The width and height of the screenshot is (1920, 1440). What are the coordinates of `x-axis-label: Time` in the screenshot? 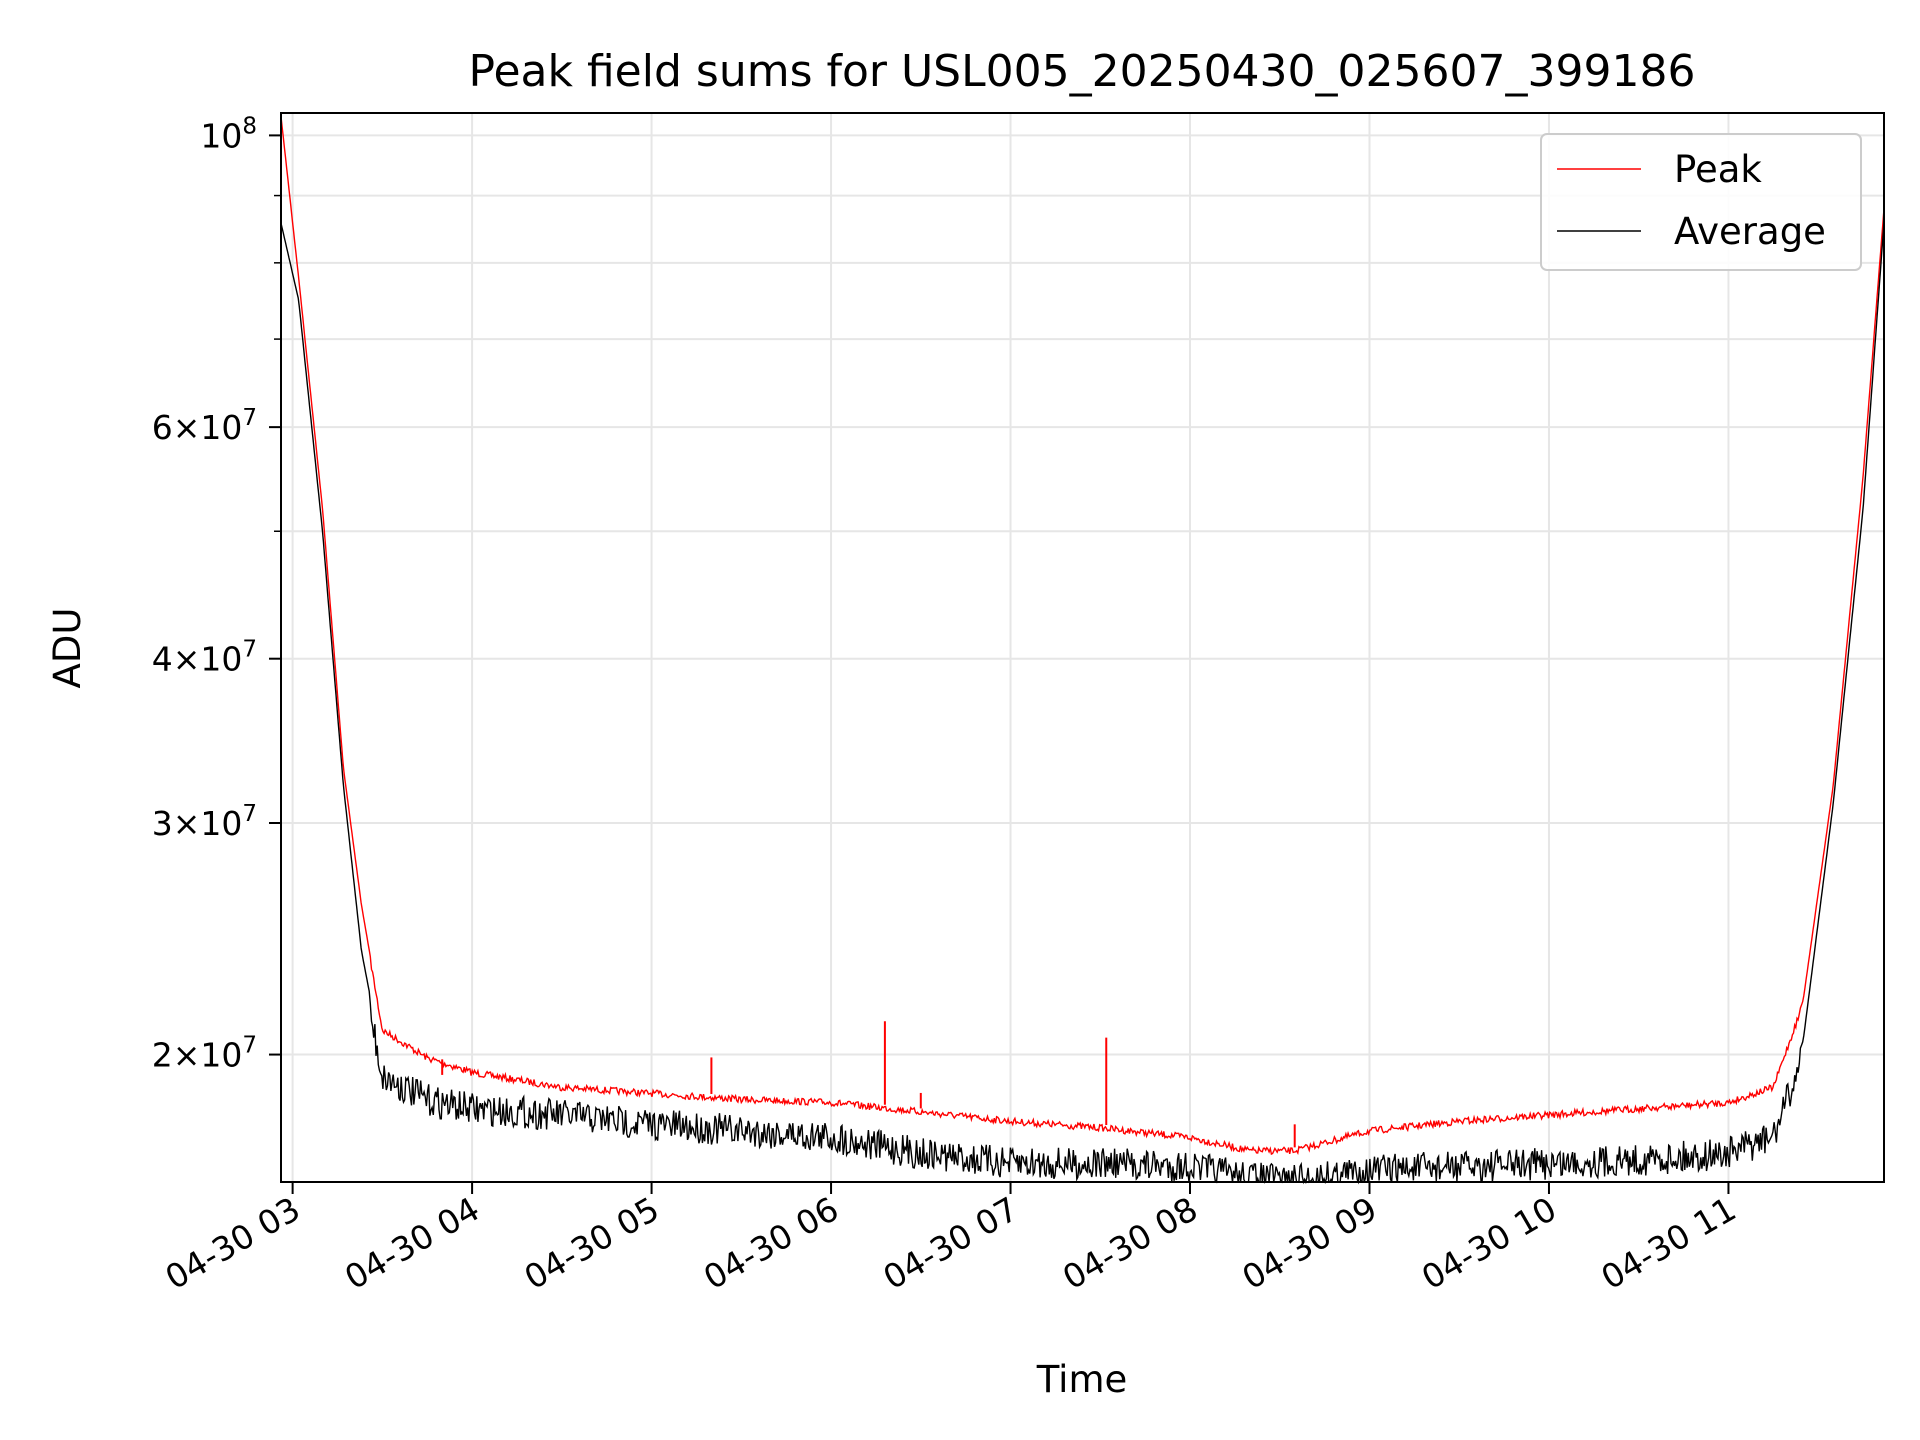 It's located at (1082, 1379).